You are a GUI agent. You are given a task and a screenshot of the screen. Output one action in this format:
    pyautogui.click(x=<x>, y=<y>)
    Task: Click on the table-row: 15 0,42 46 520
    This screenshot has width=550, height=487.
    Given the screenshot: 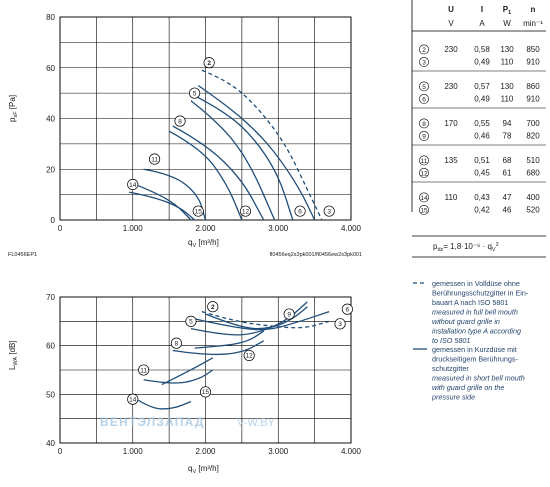 What is the action you would take?
    pyautogui.click(x=479, y=209)
    